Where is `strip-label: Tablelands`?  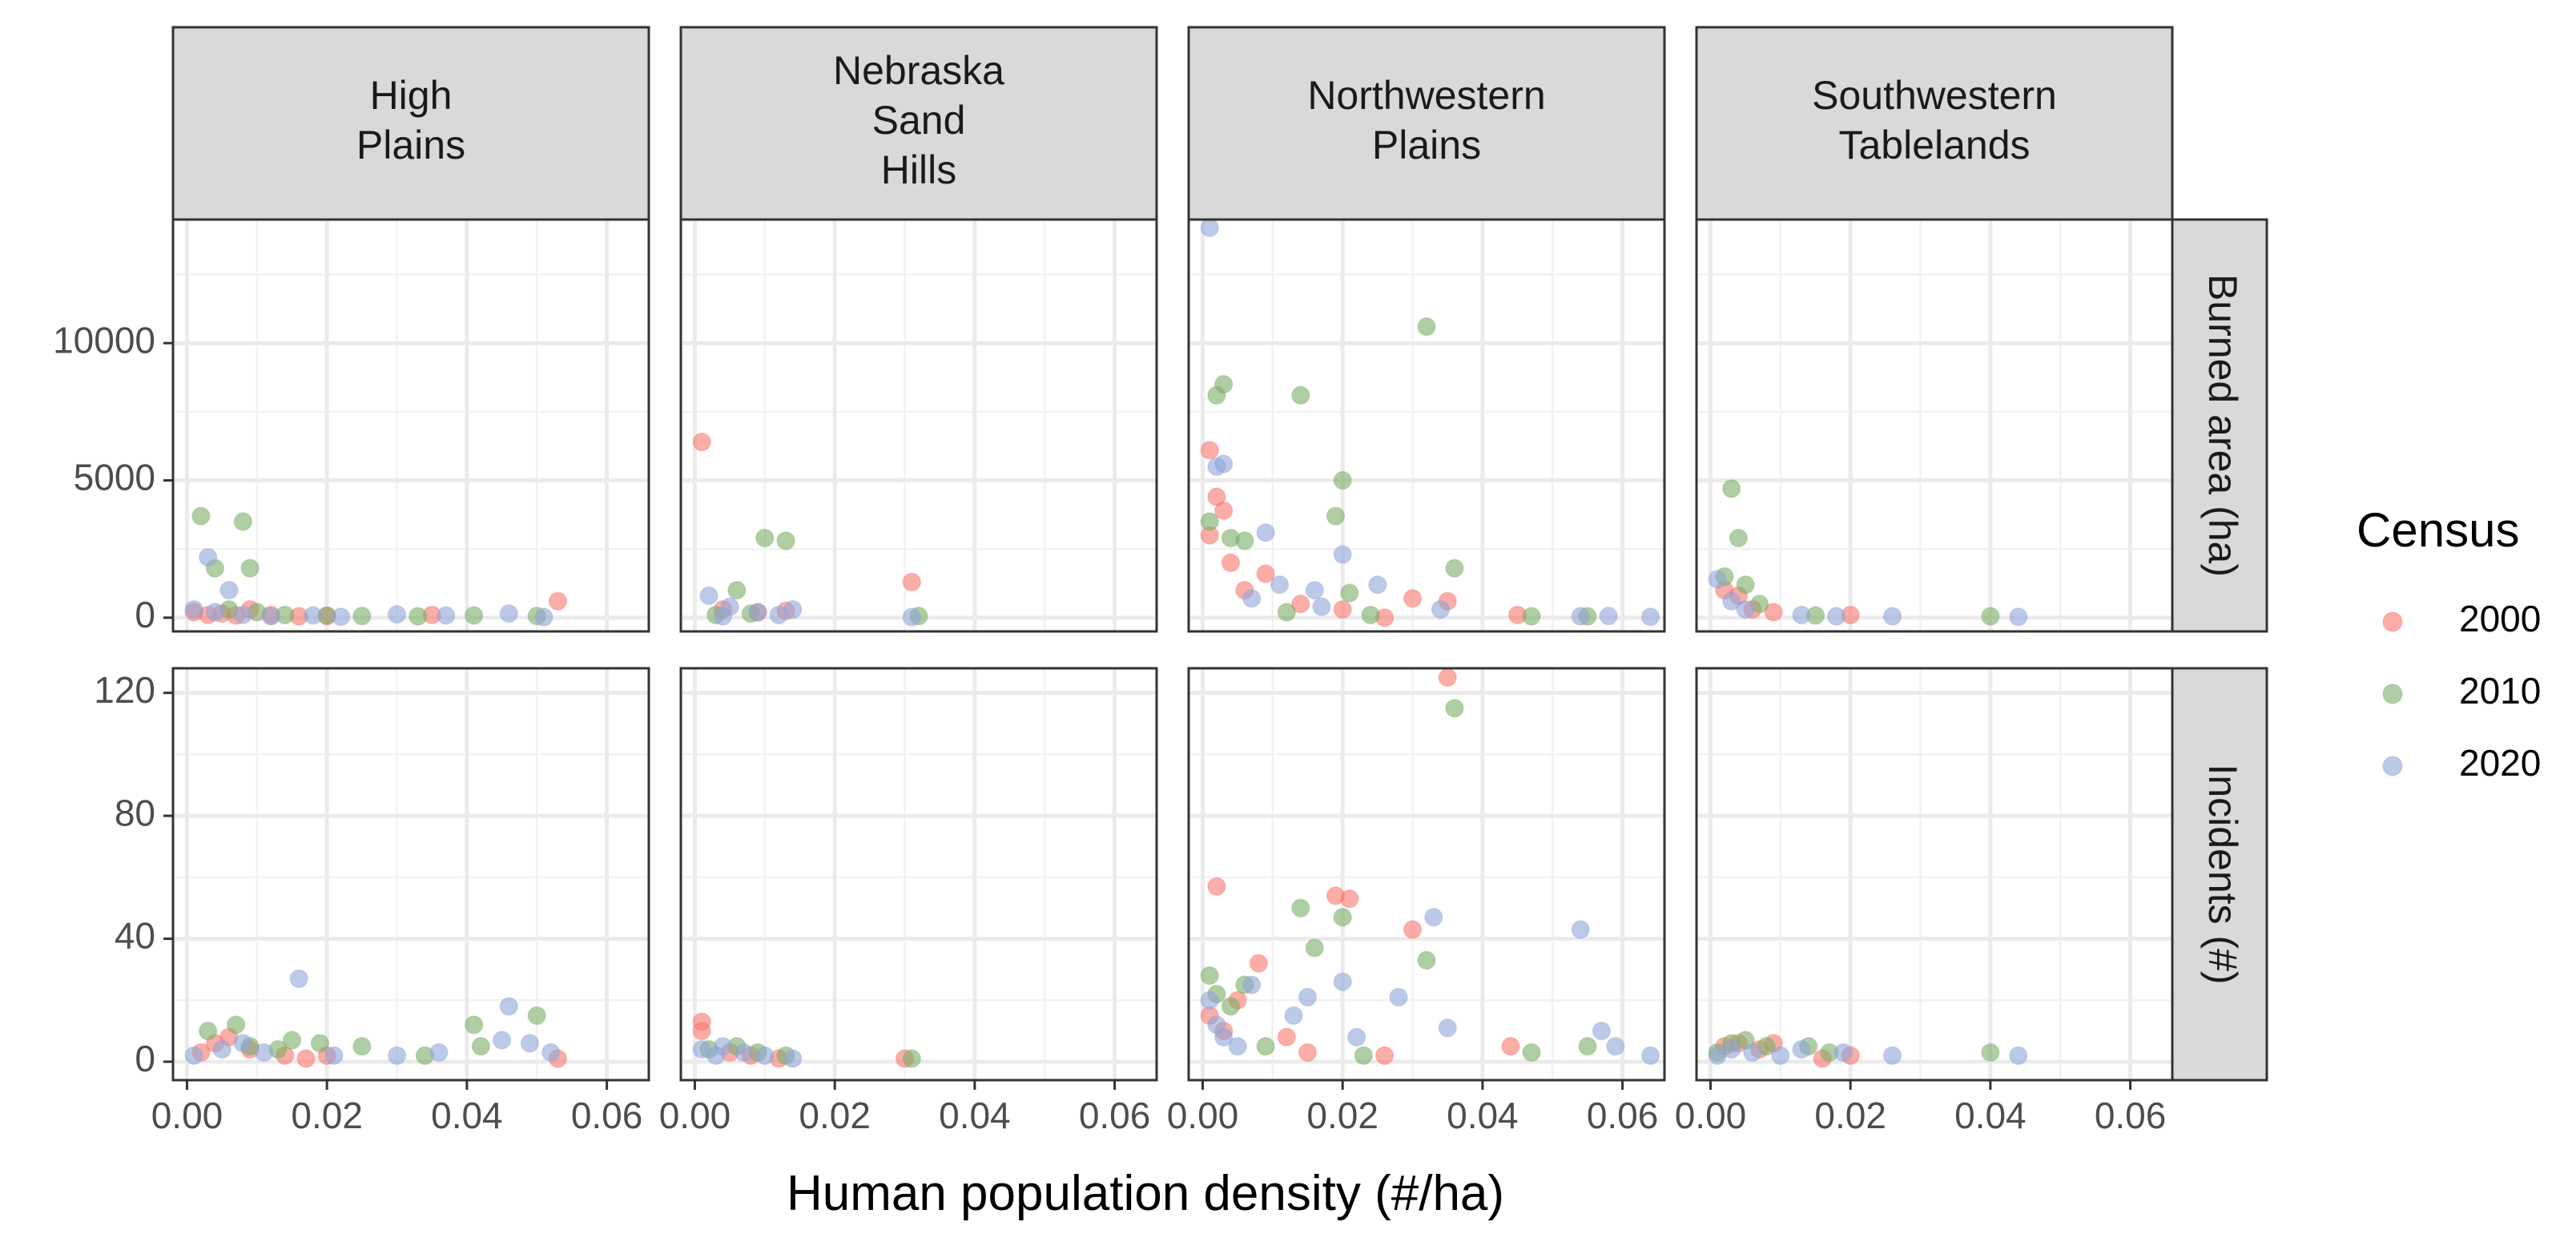
strip-label: Tablelands is located at coordinates (1934, 145).